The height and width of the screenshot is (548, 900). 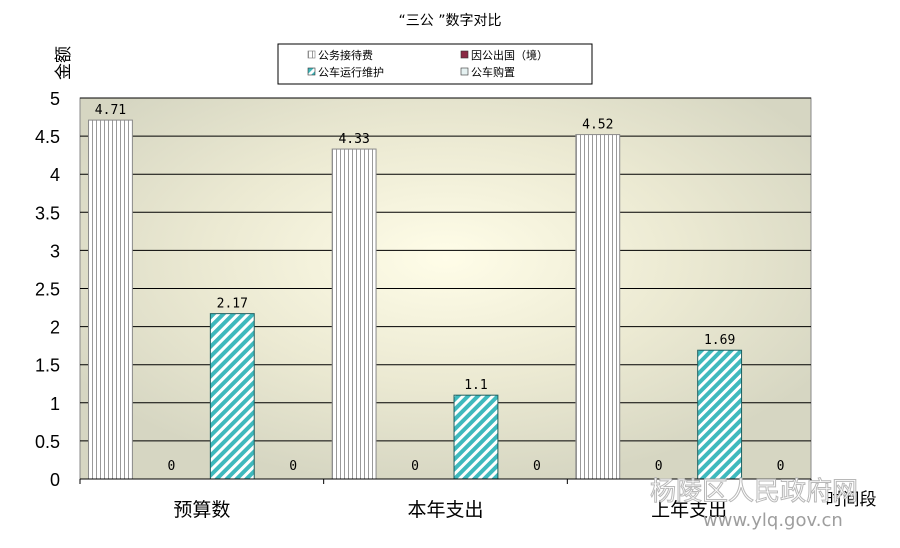 I want to click on legend: 公务接待费 因公出国（境） 公车运行维护 公车购置, so click(x=435, y=64).